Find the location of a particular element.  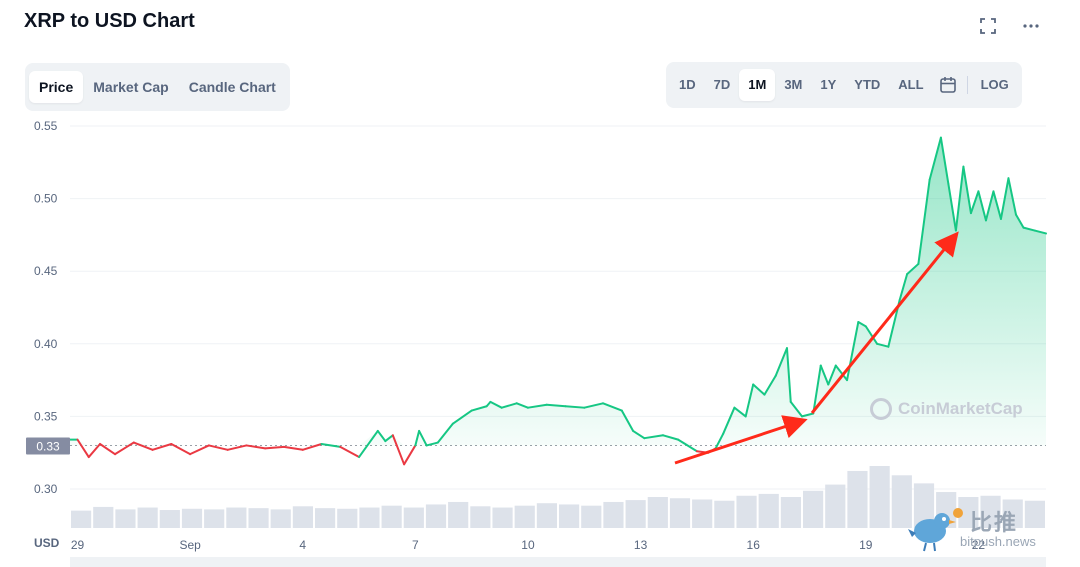

range-selector: 1D 7D 1M 3M 1Y YTD ALL LOG is located at coordinates (844, 85).